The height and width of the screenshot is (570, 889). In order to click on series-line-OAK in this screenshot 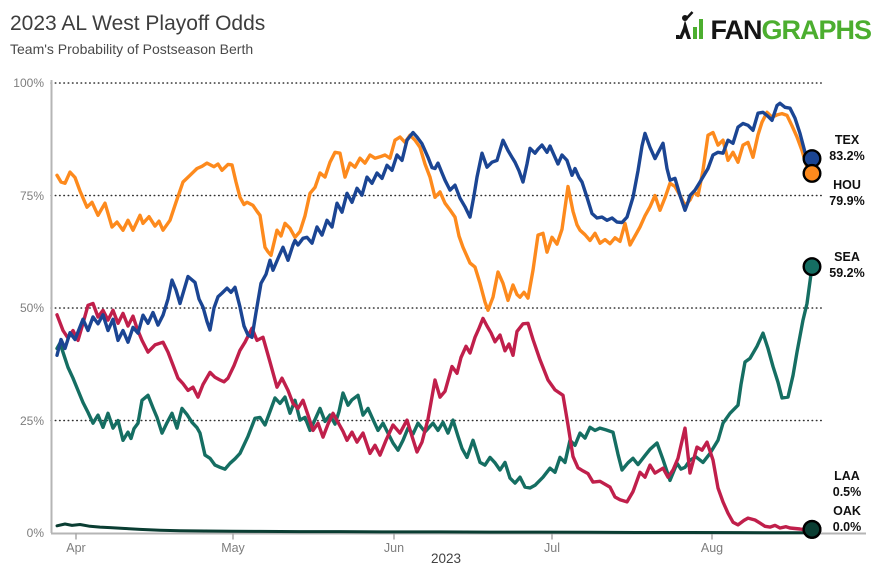, I will do `click(434, 528)`.